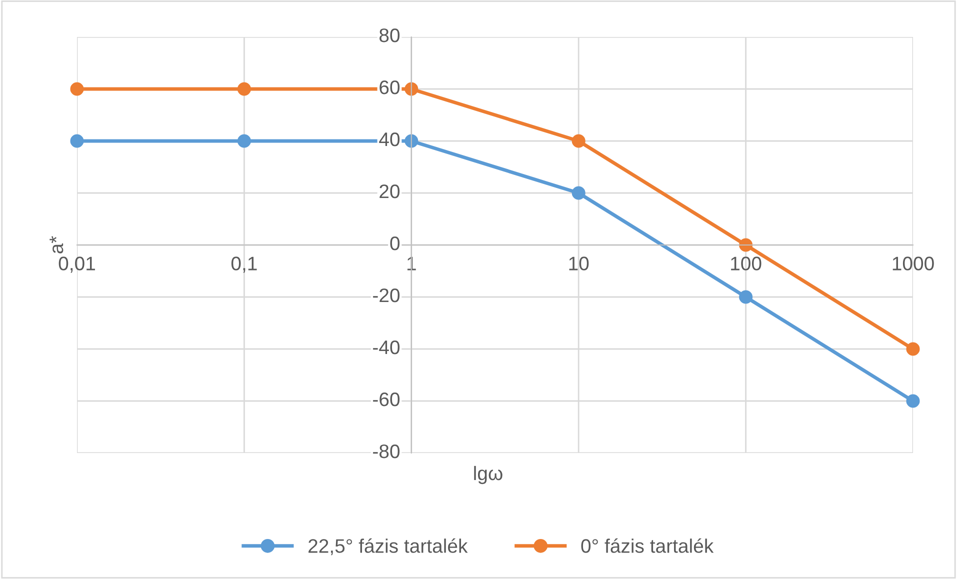 The height and width of the screenshot is (579, 957). Describe the element at coordinates (244, 264) in the screenshot. I see `x-tick-label: 0,1` at that location.